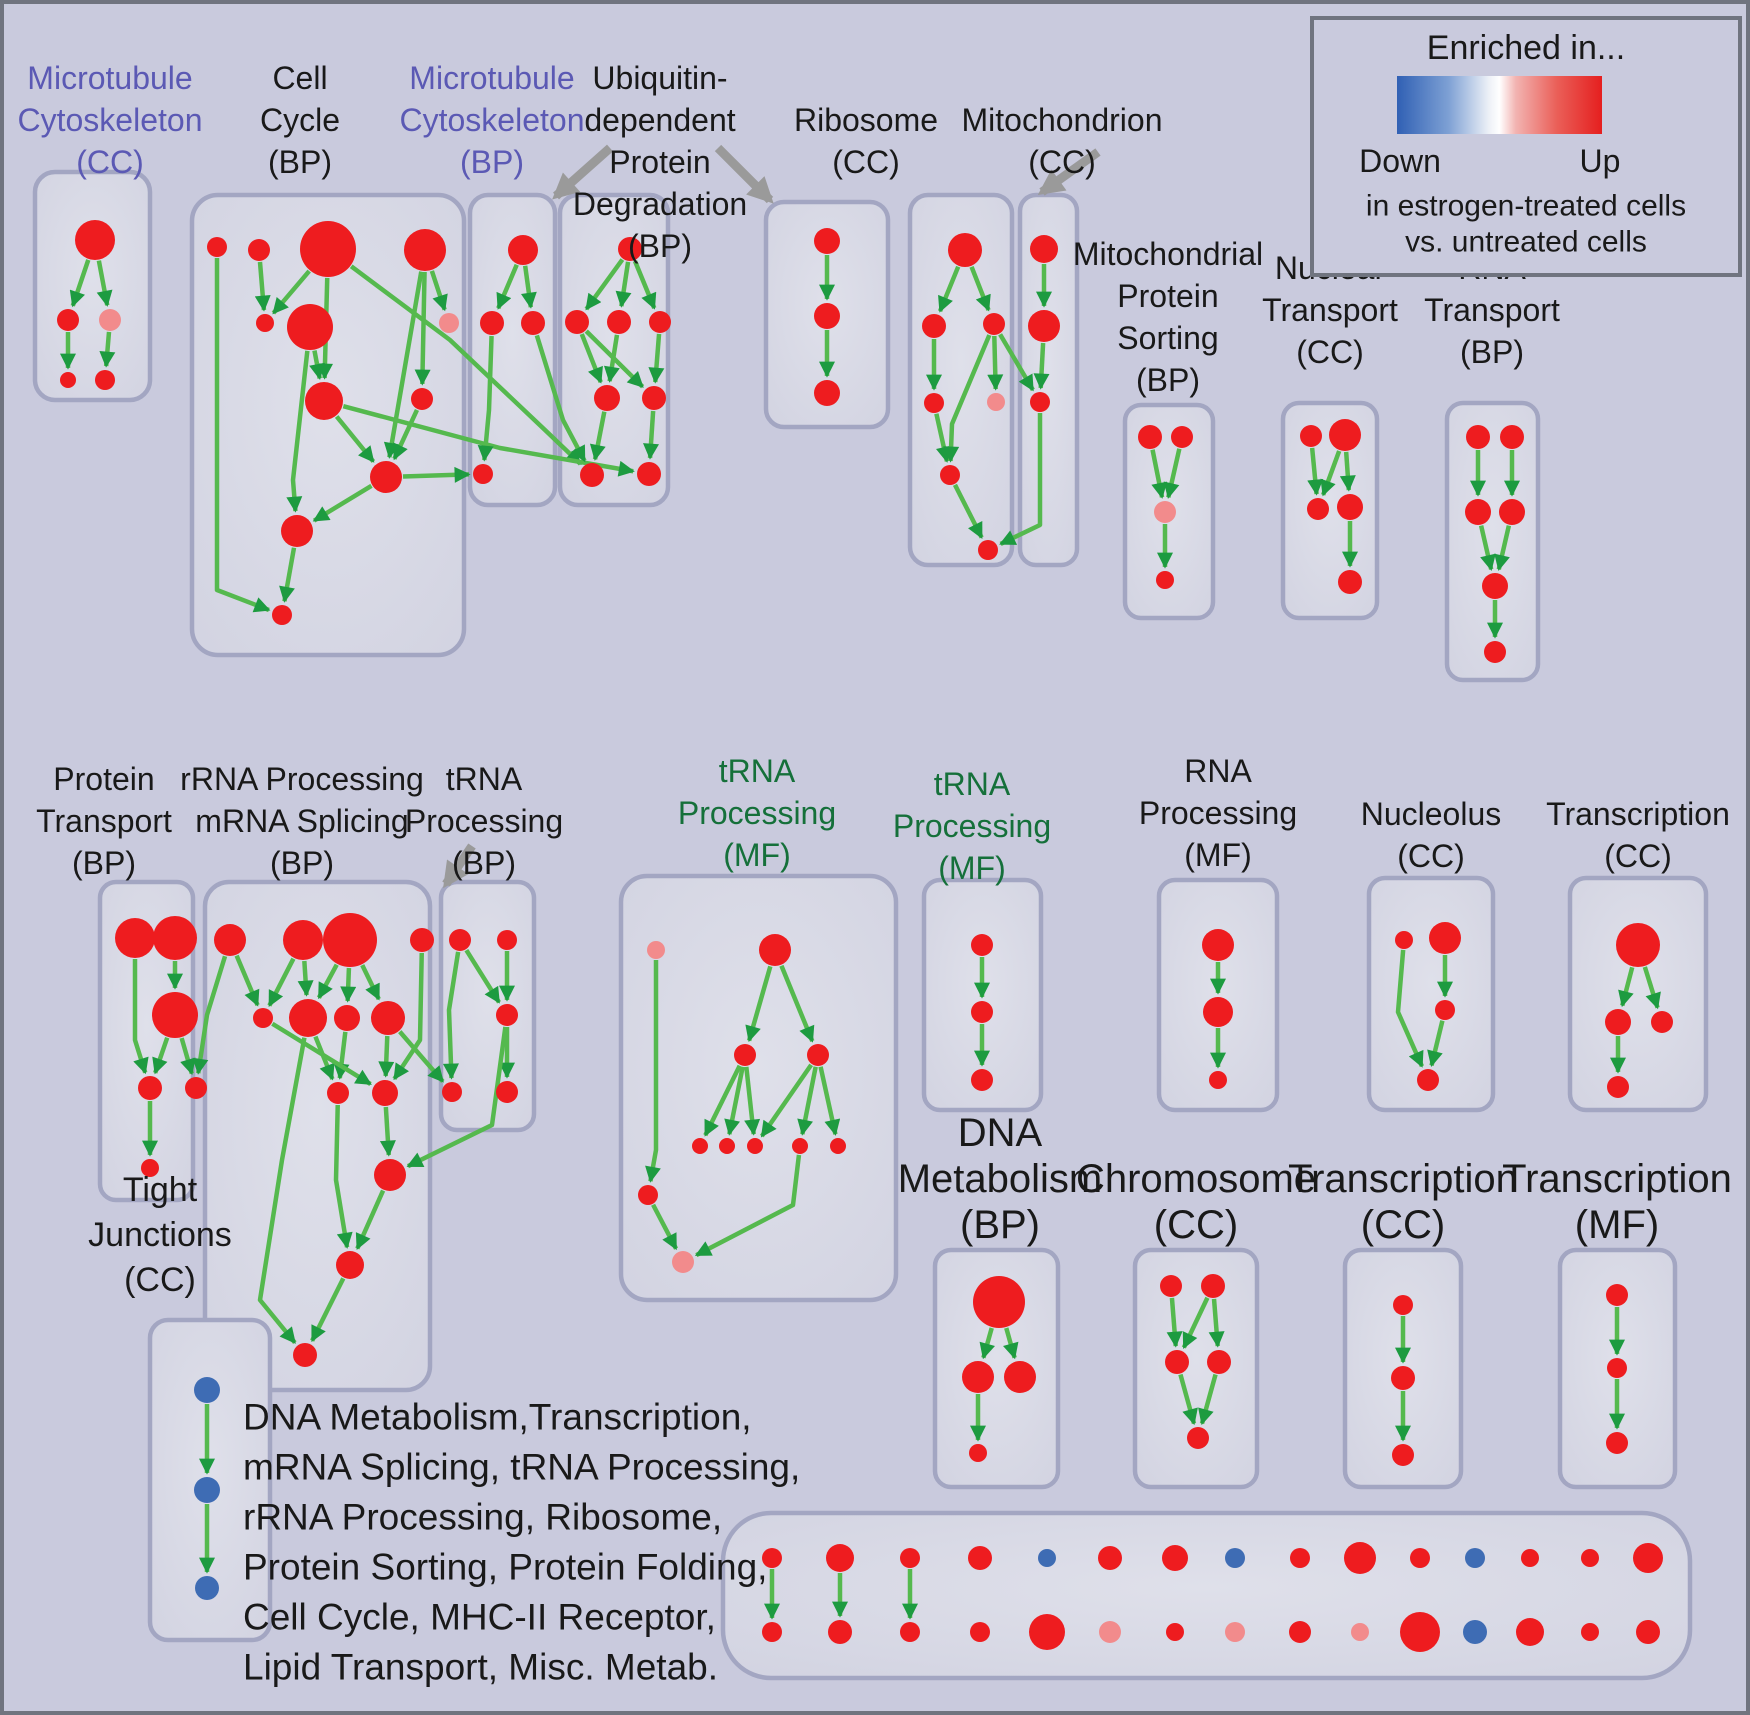 This screenshot has width=1750, height=1715. Describe the element at coordinates (1403, 1225) in the screenshot. I see `transcription-cc-bottom-label-line-1: (CC)` at that location.